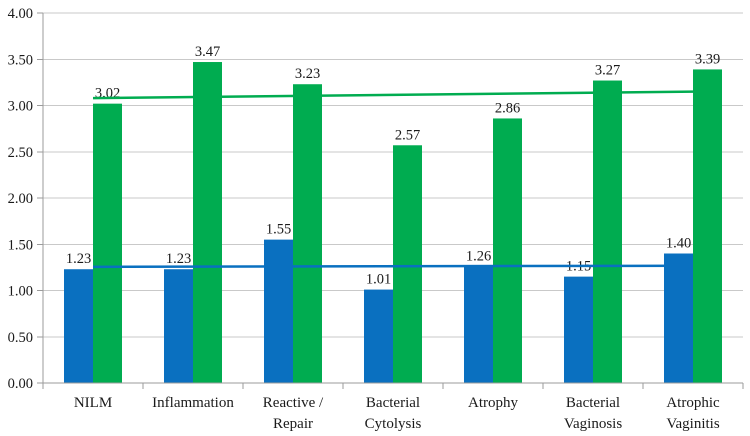  I want to click on data-label-blue-series-5: 1.26, so click(478, 256).